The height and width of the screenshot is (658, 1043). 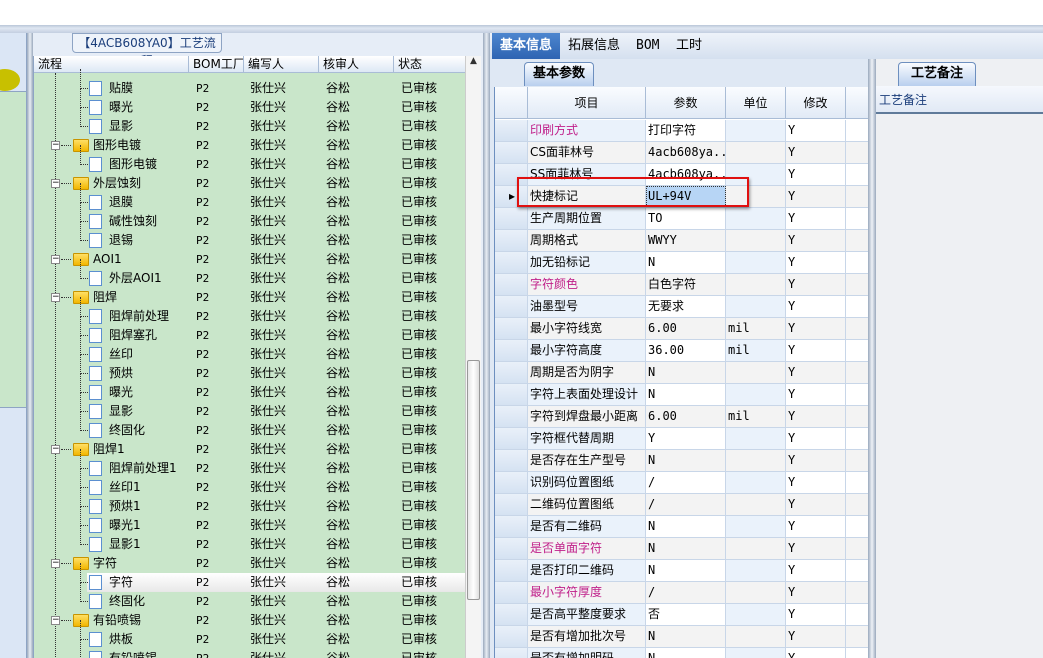 What do you see at coordinates (473, 61) in the screenshot?
I see `scroll-up-icon: ▲` at bounding box center [473, 61].